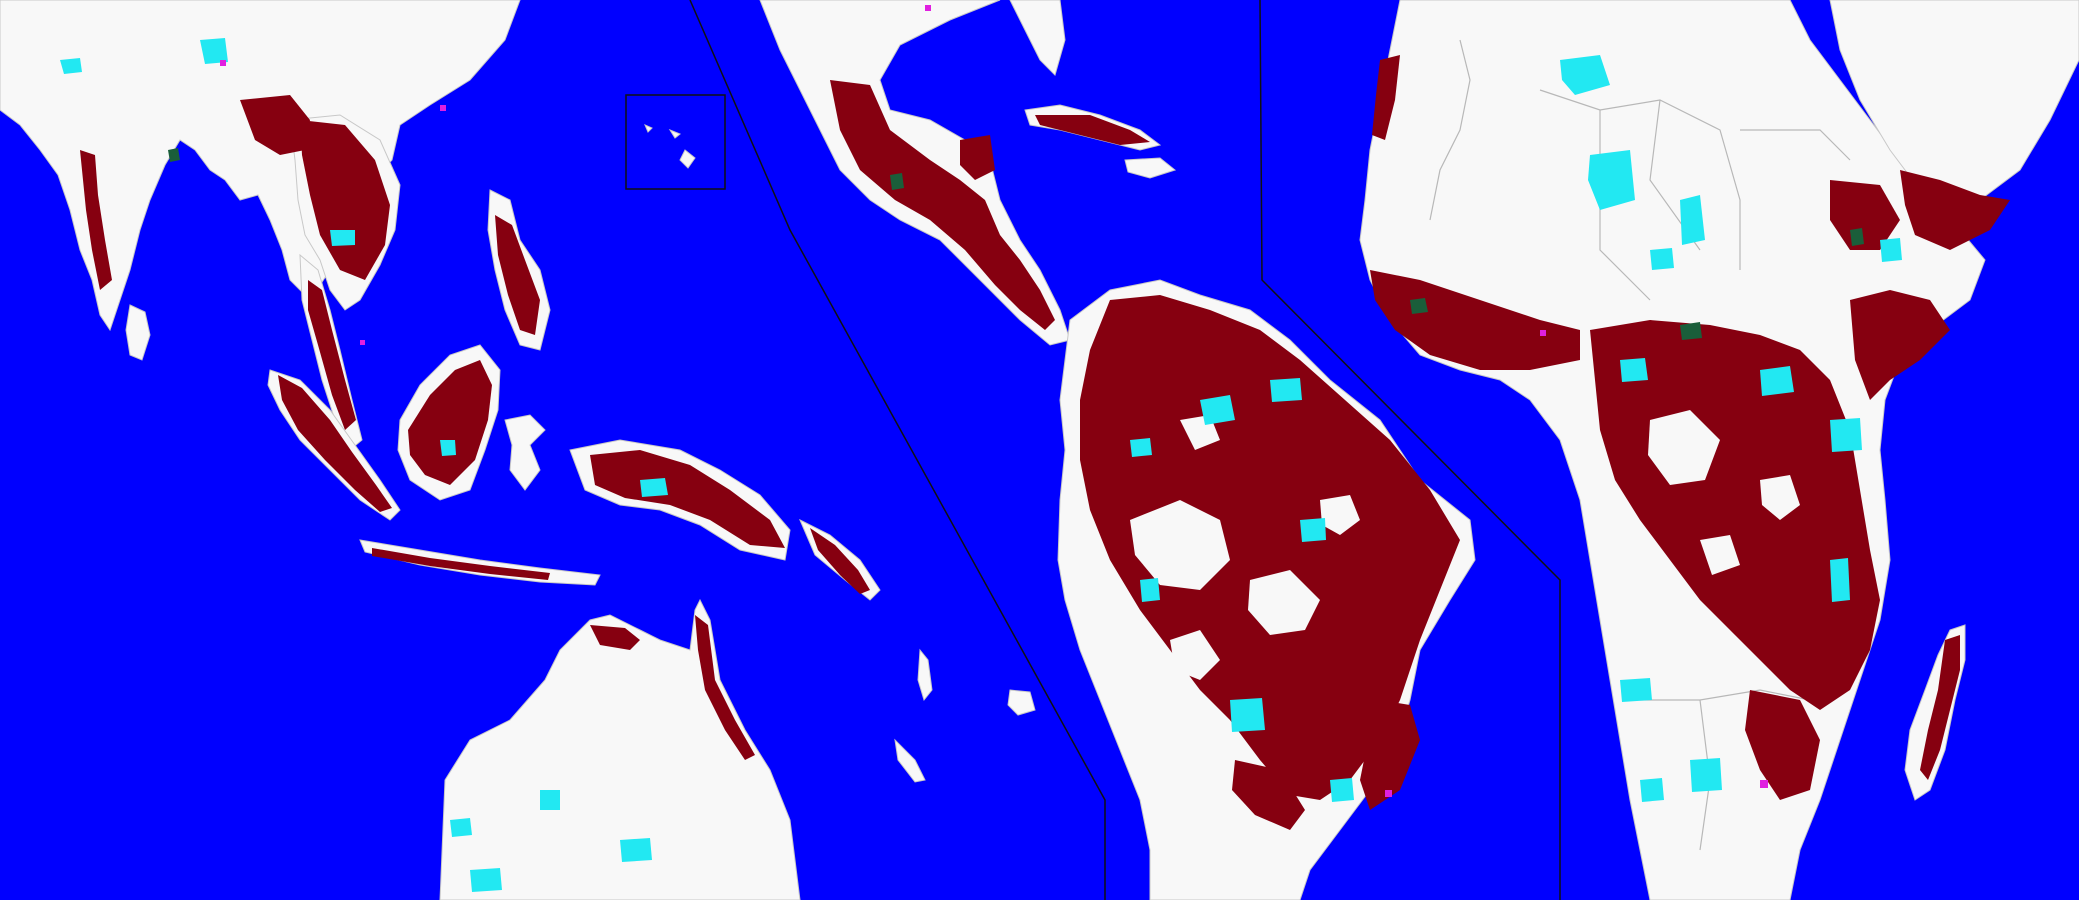 This screenshot has width=2079, height=900. Describe the element at coordinates (174, 155) in the screenshot. I see `dense-forest-asia` at that location.